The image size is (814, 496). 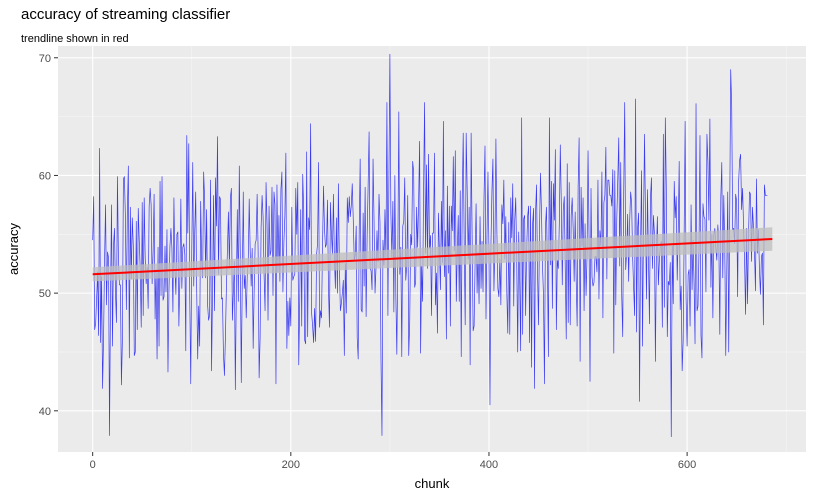 I want to click on y-tick-label: 60, so click(x=45, y=176).